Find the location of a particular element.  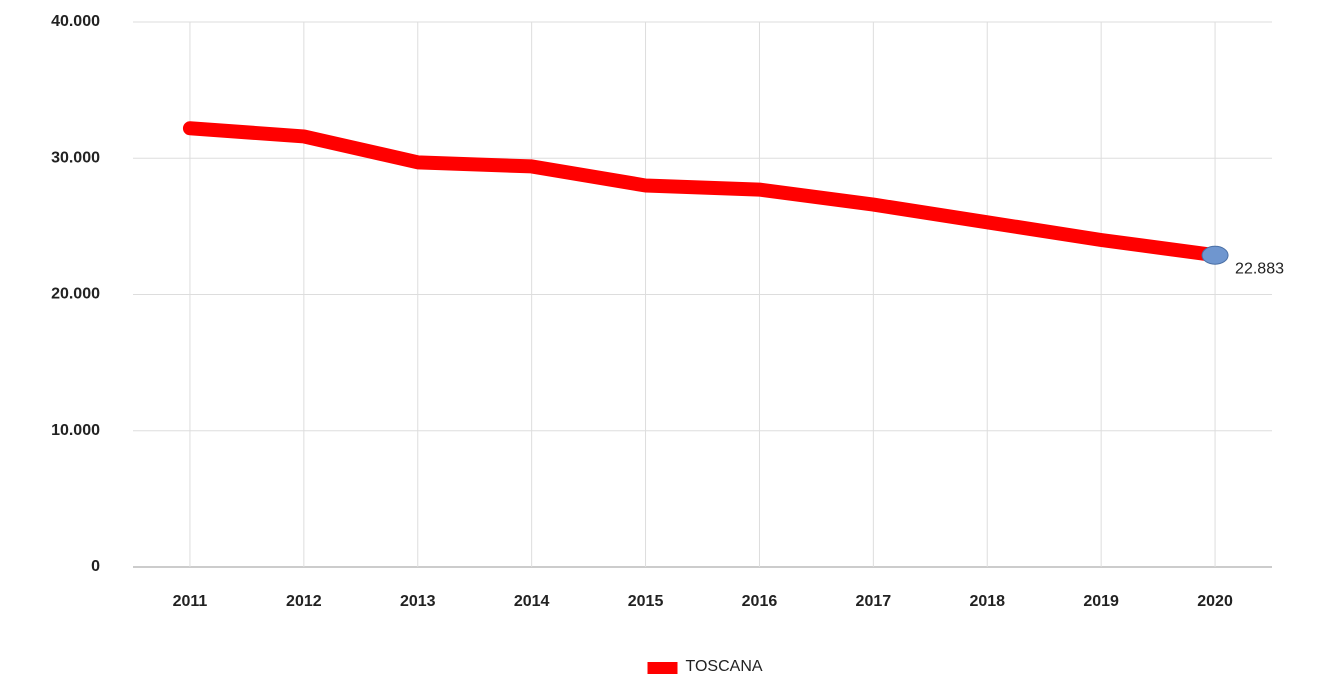

legend-label: TOSCANA is located at coordinates (724, 666).